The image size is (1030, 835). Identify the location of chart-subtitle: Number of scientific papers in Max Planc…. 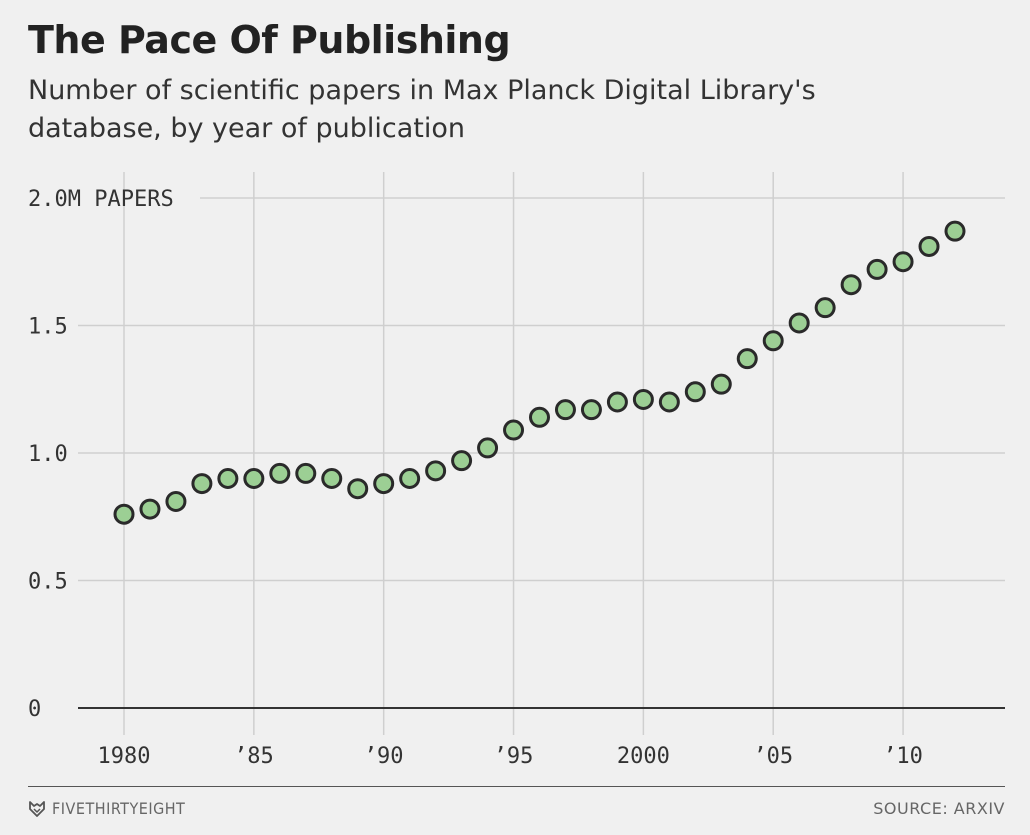
(422, 109).